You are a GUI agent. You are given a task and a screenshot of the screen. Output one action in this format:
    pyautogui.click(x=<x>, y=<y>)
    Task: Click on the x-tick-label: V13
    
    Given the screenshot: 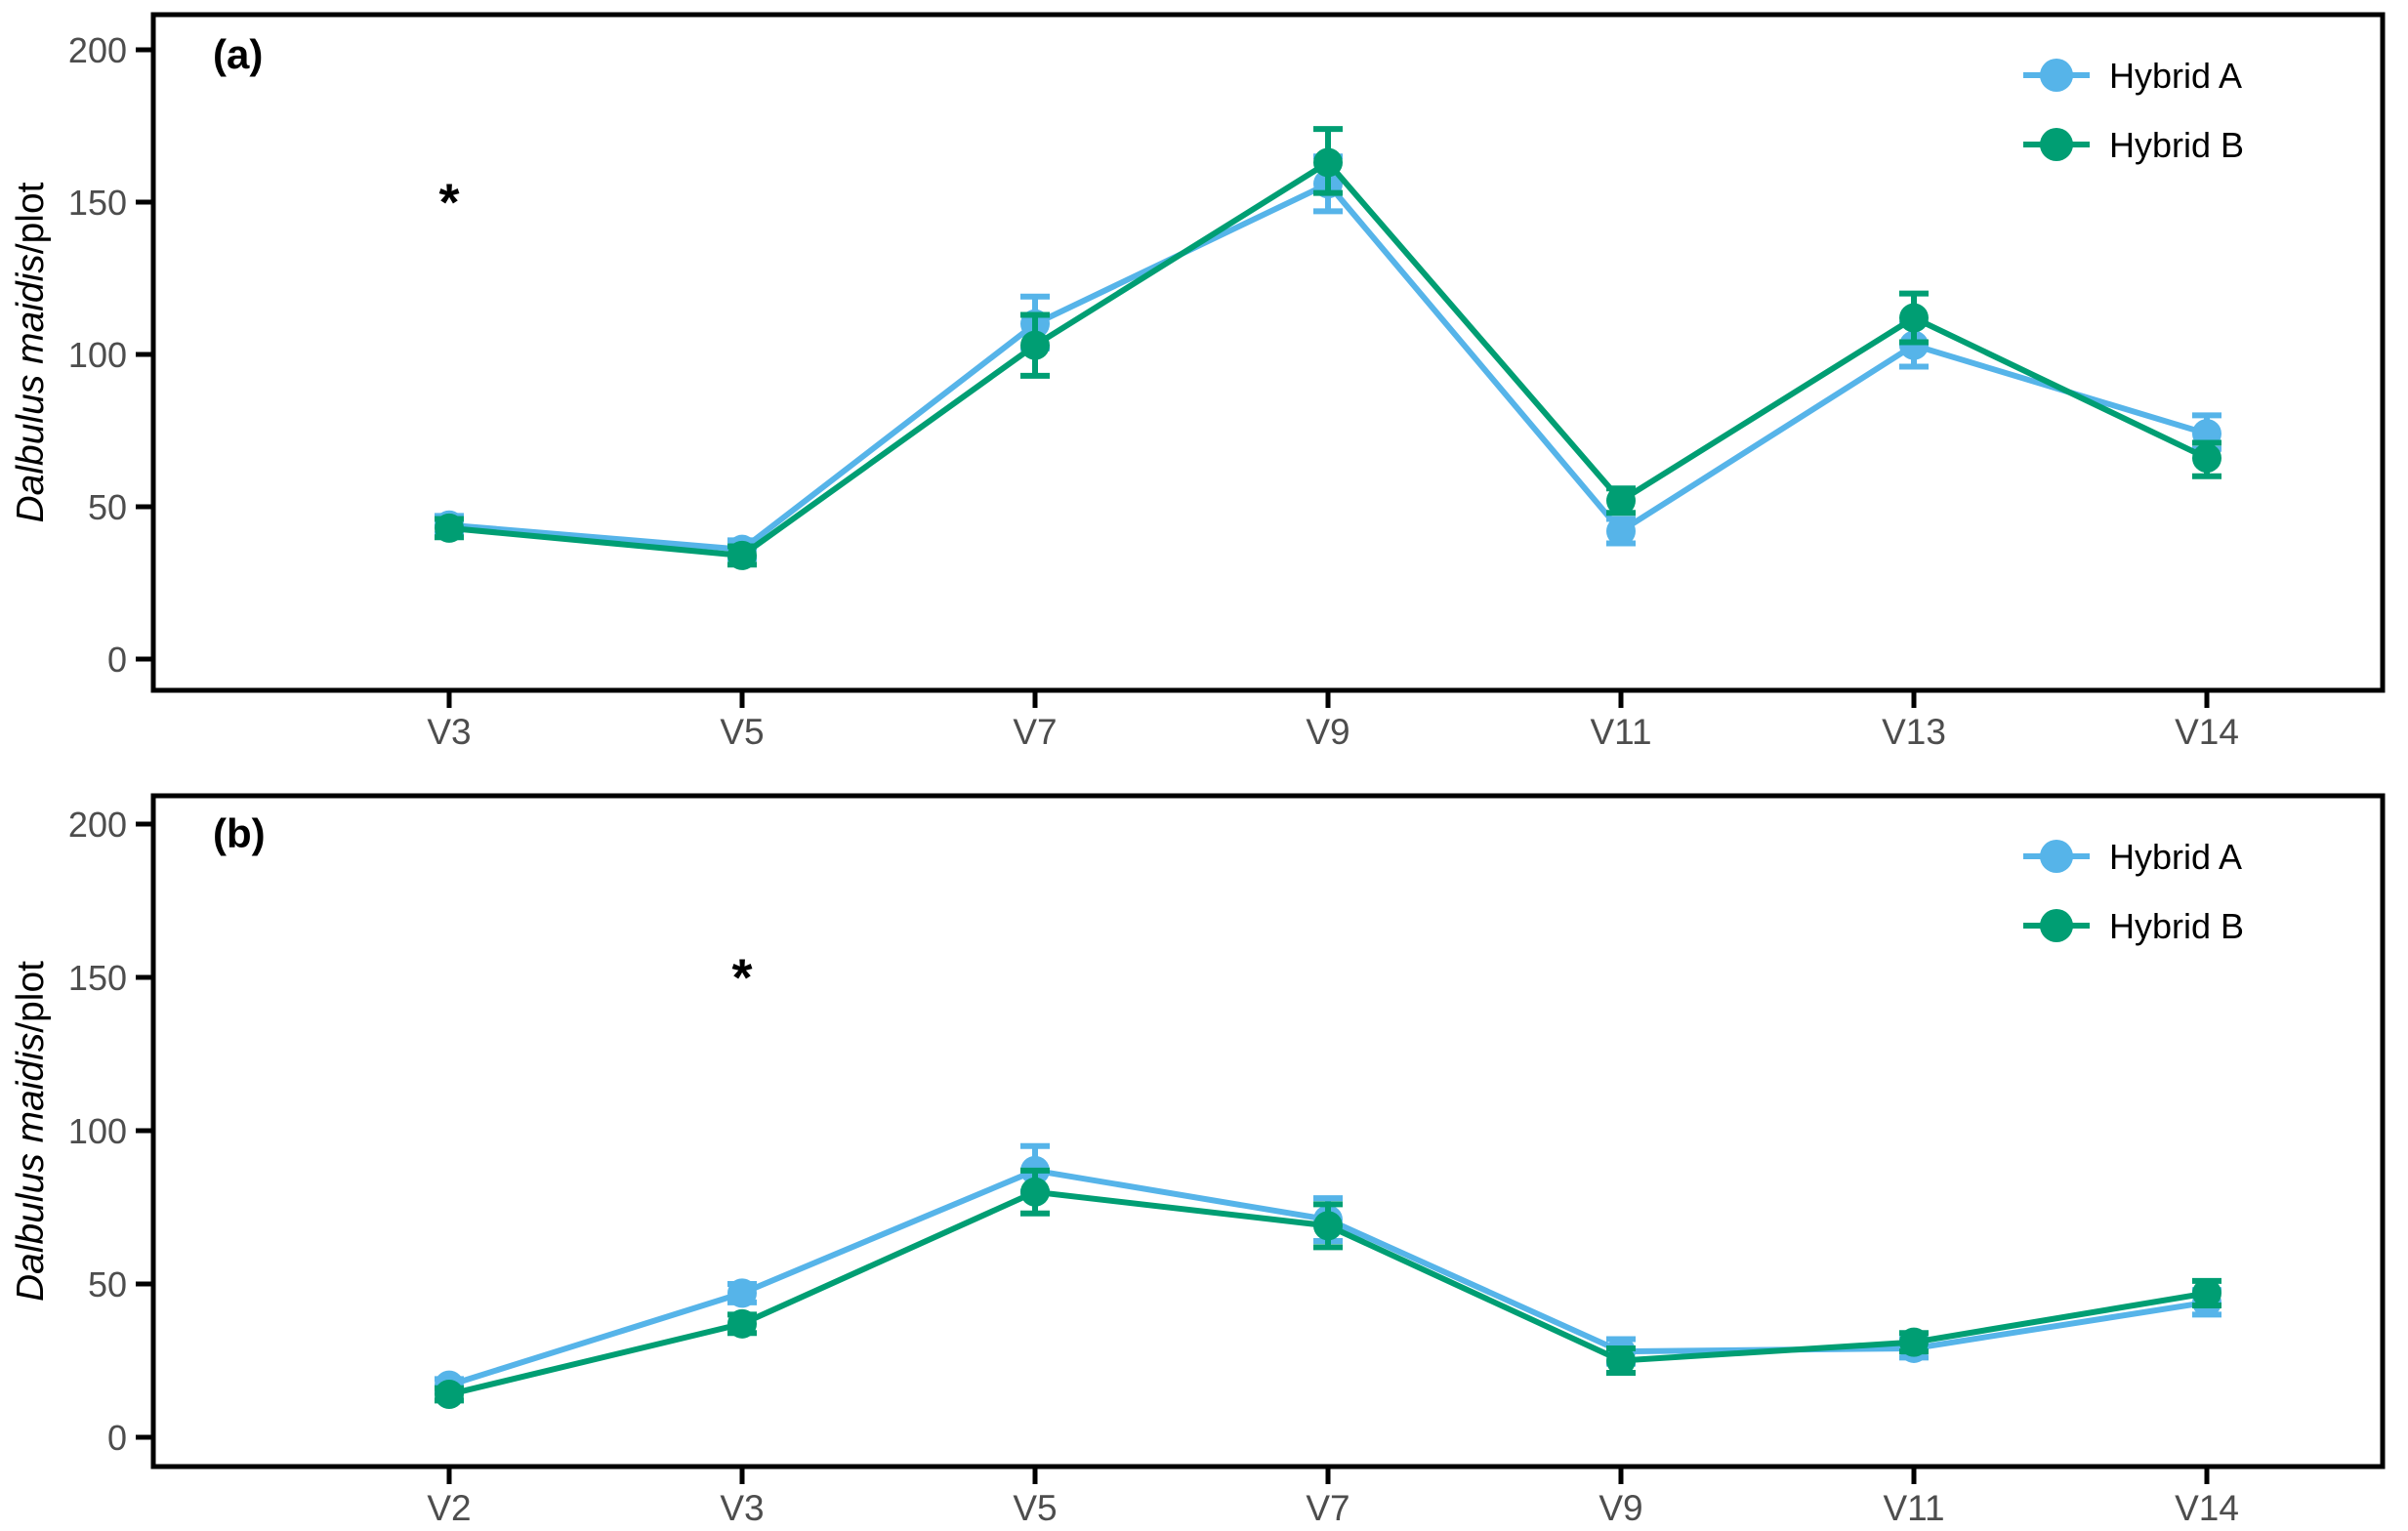 What is the action you would take?
    pyautogui.click(x=1914, y=732)
    